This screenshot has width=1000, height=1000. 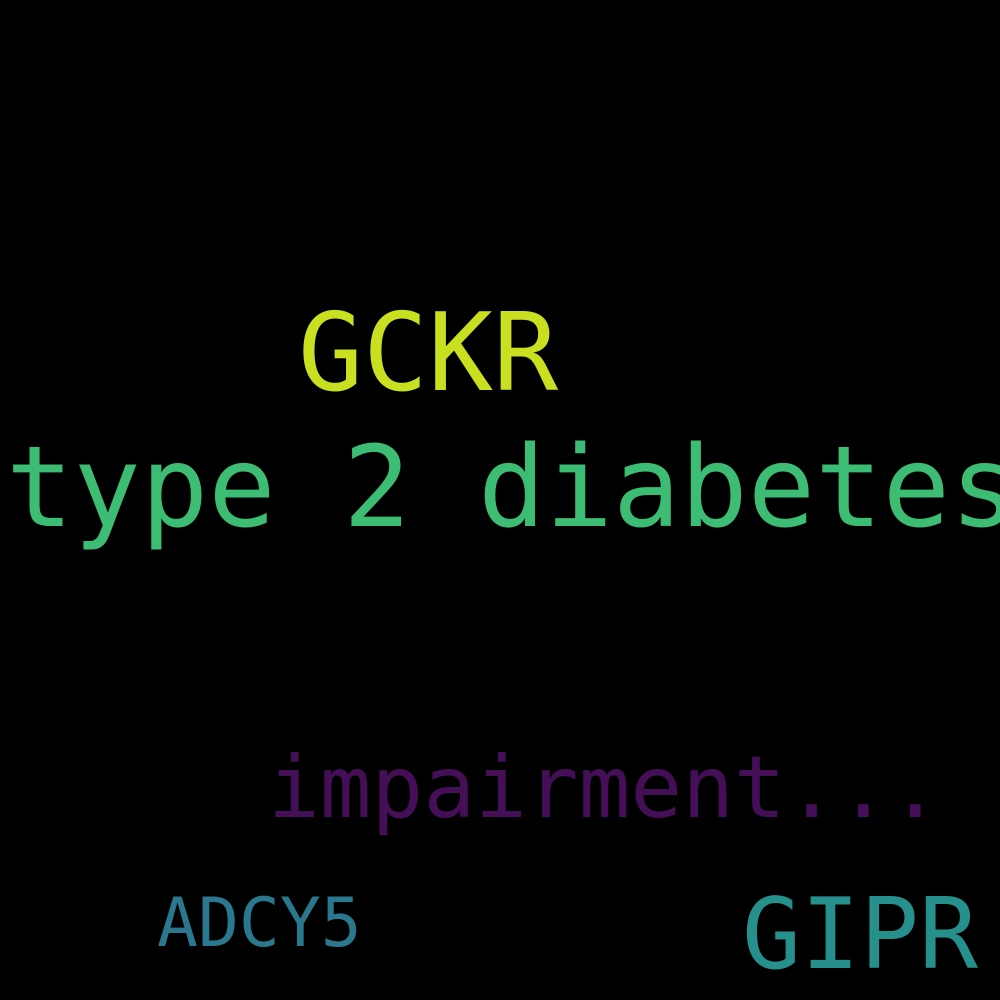 What do you see at coordinates (259, 923) in the screenshot?
I see `word-adcy5: ADCY5` at bounding box center [259, 923].